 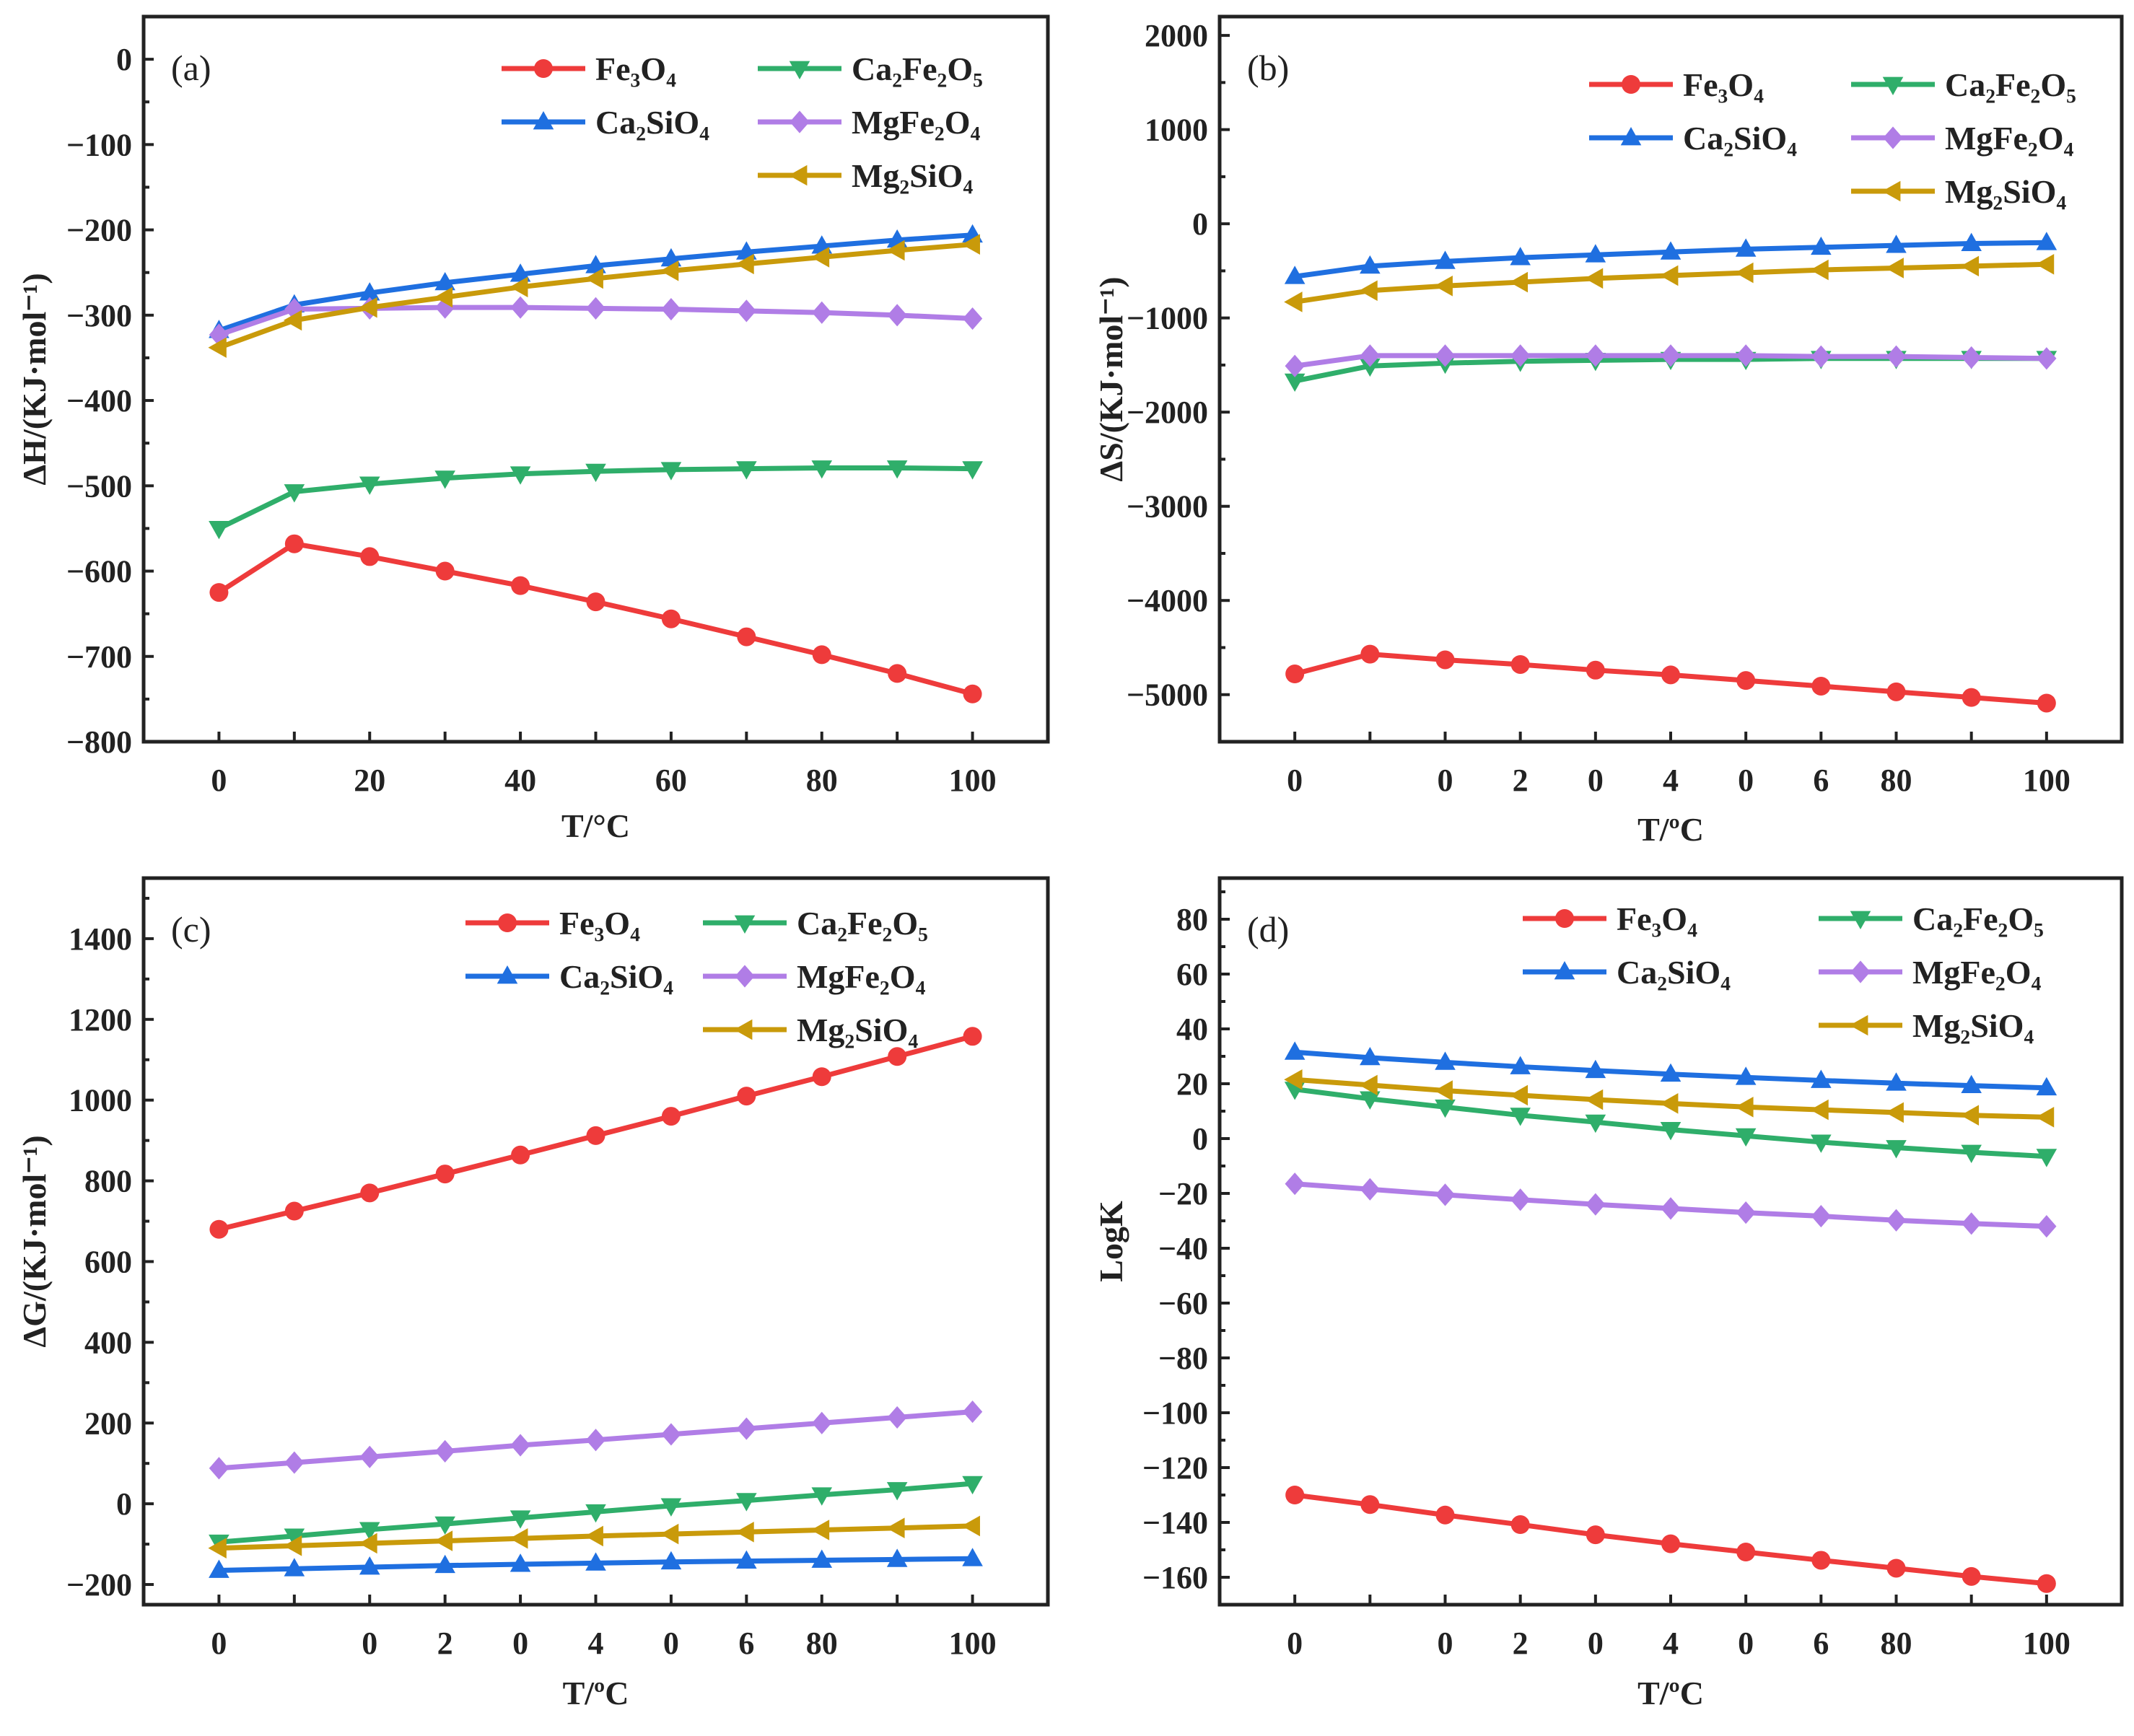 What do you see at coordinates (871, 69) in the screenshot?
I see `legend-entry: Ca₂Fe₂O₅` at bounding box center [871, 69].